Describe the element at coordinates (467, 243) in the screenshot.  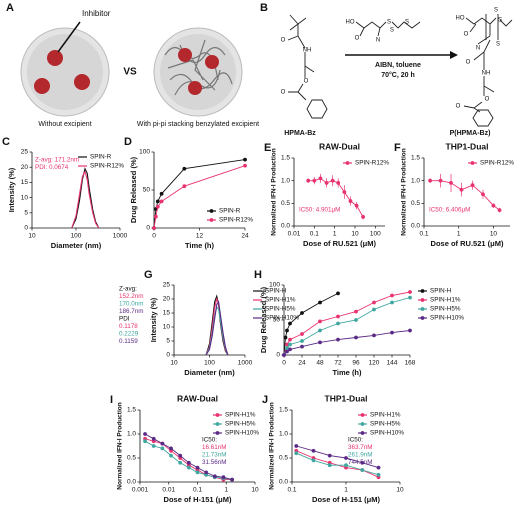
I see `x-axis-label: Dose of RU.521 (μM)` at that location.